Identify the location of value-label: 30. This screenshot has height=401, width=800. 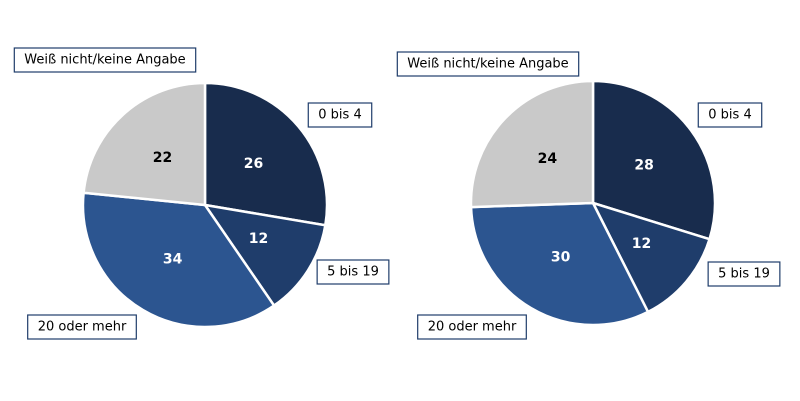
(561, 258).